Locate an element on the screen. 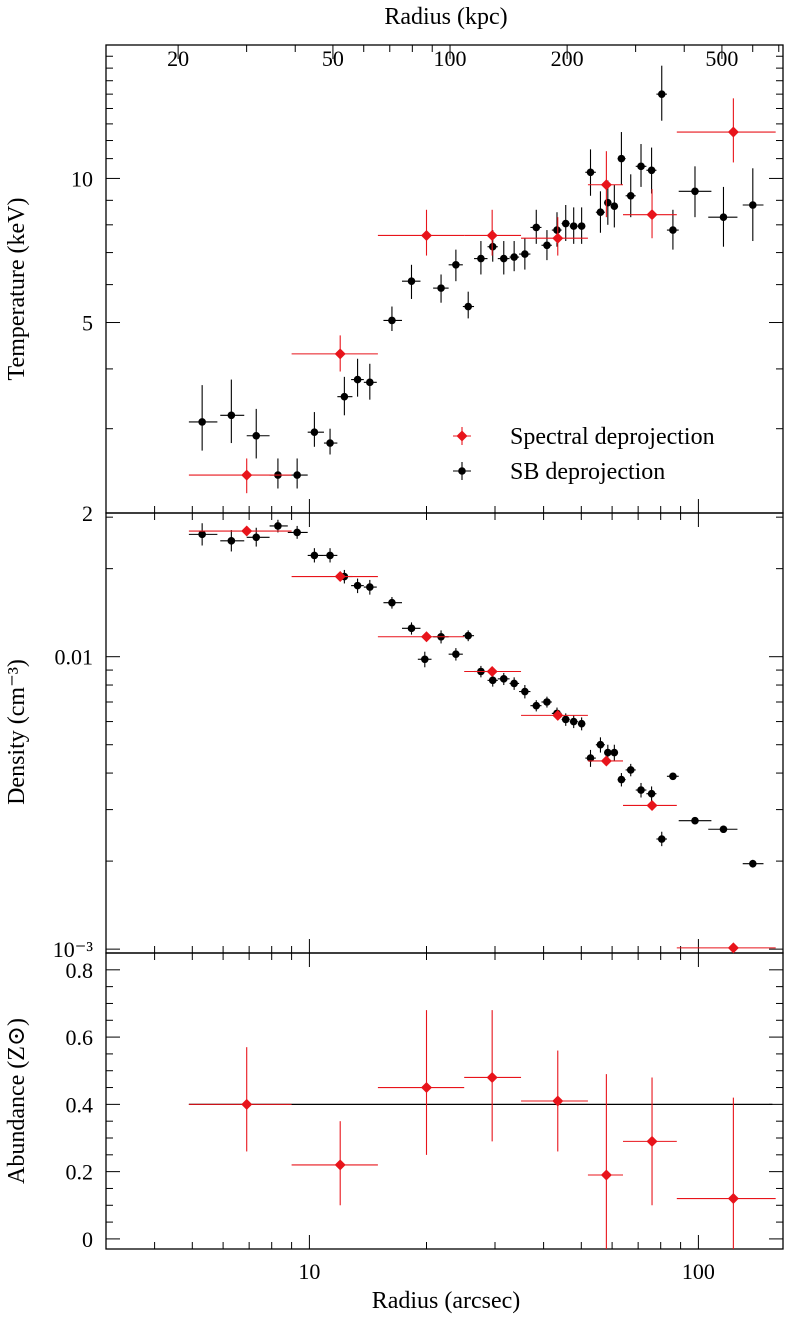 This screenshot has height=1318, width=789. y-axis-title-temperature: Temperature (keV) is located at coordinates (17, 289).